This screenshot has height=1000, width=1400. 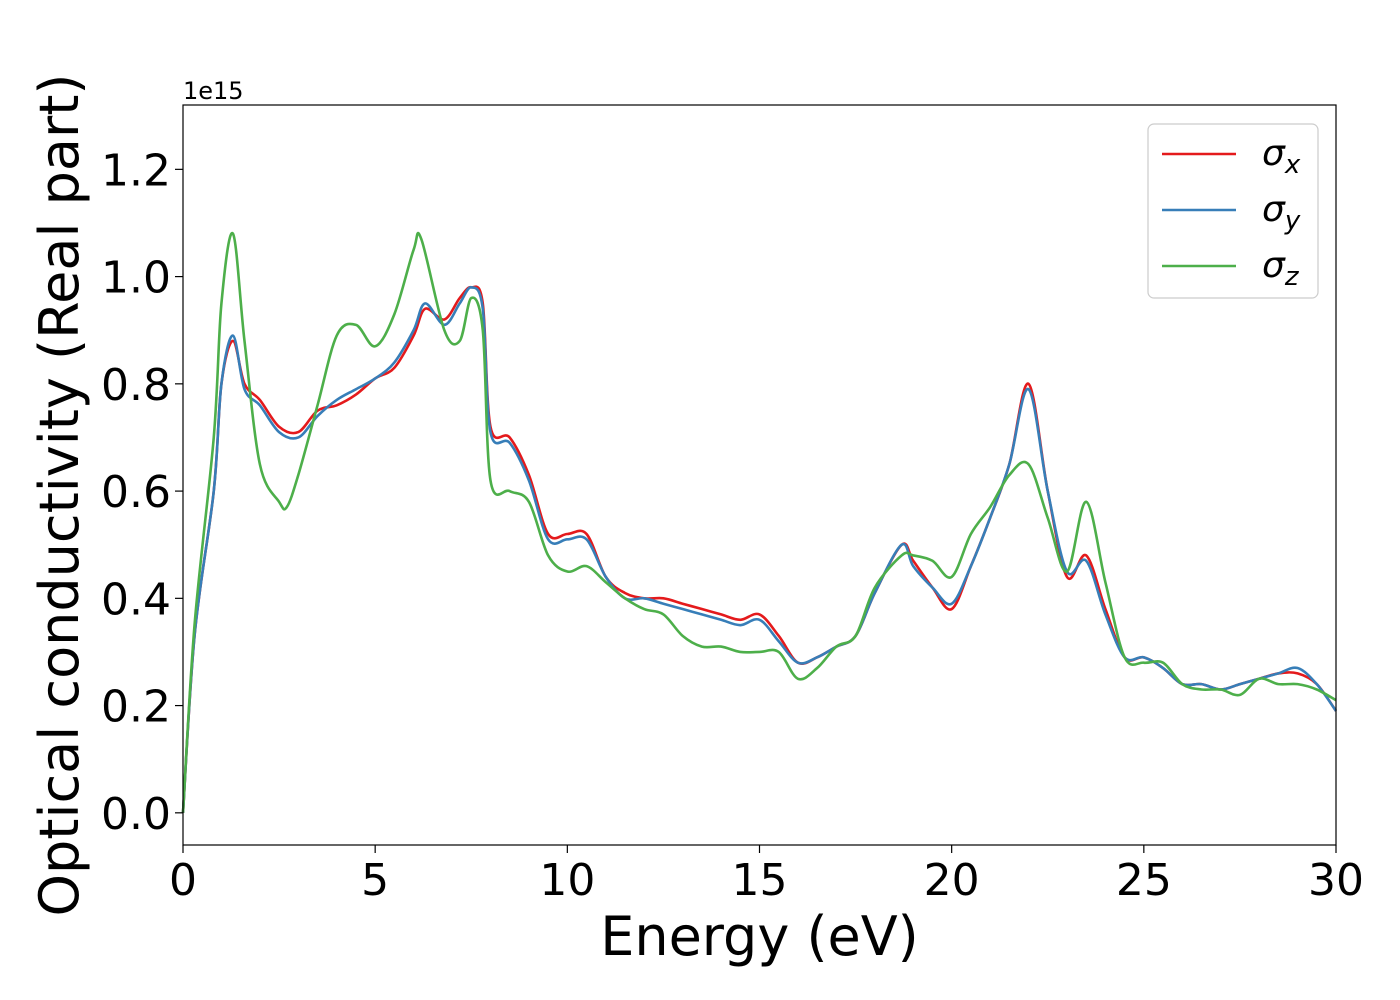 I want to click on x-tick-label: 15, so click(x=760, y=880).